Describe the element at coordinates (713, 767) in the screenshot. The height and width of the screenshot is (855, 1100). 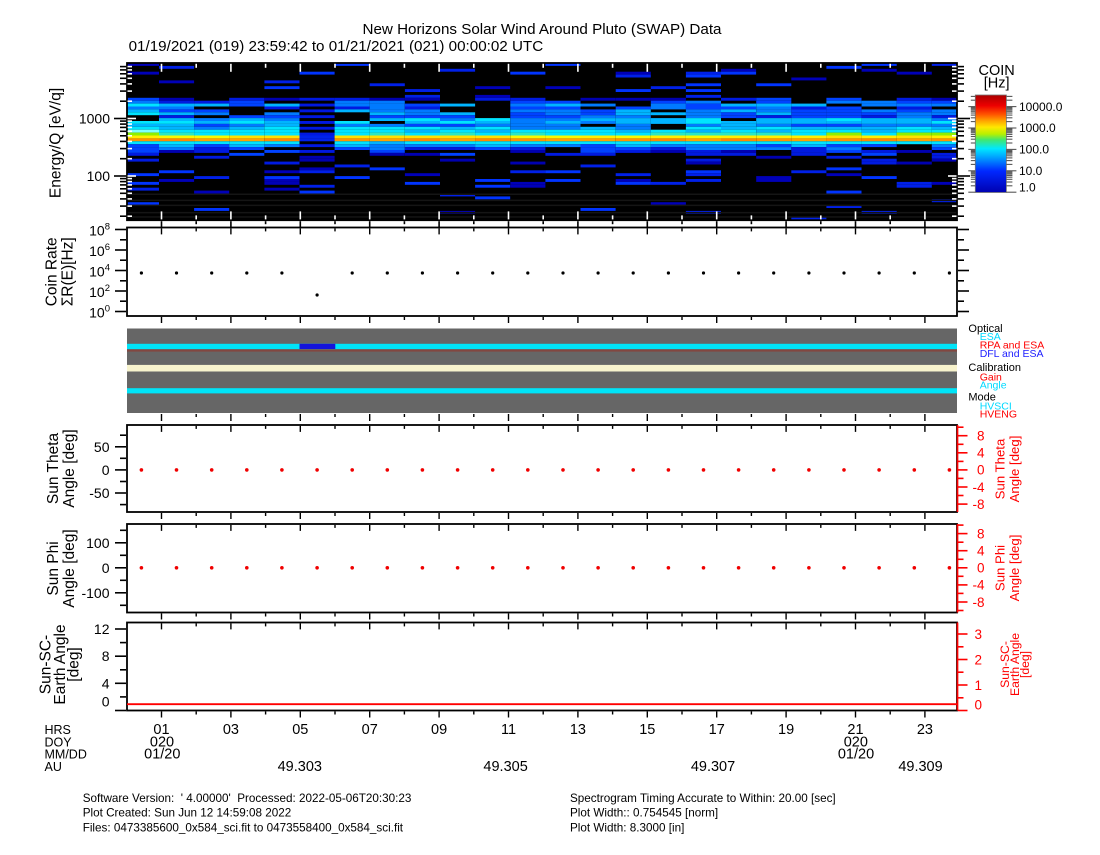
I see `svg-text: 49.307` at that location.